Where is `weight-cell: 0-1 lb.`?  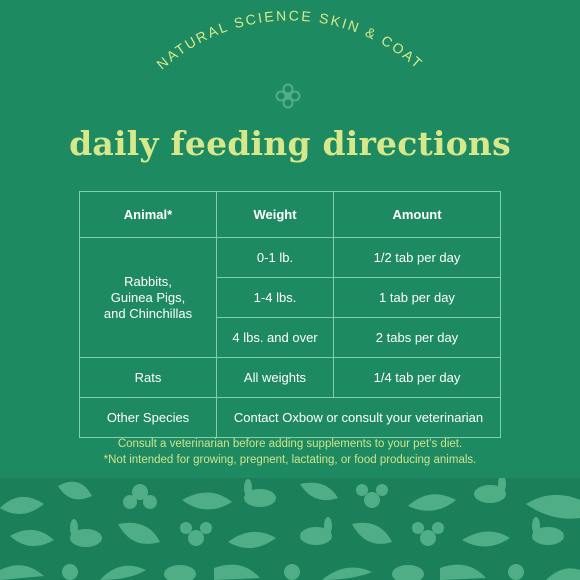 weight-cell: 0-1 lb. is located at coordinates (275, 257).